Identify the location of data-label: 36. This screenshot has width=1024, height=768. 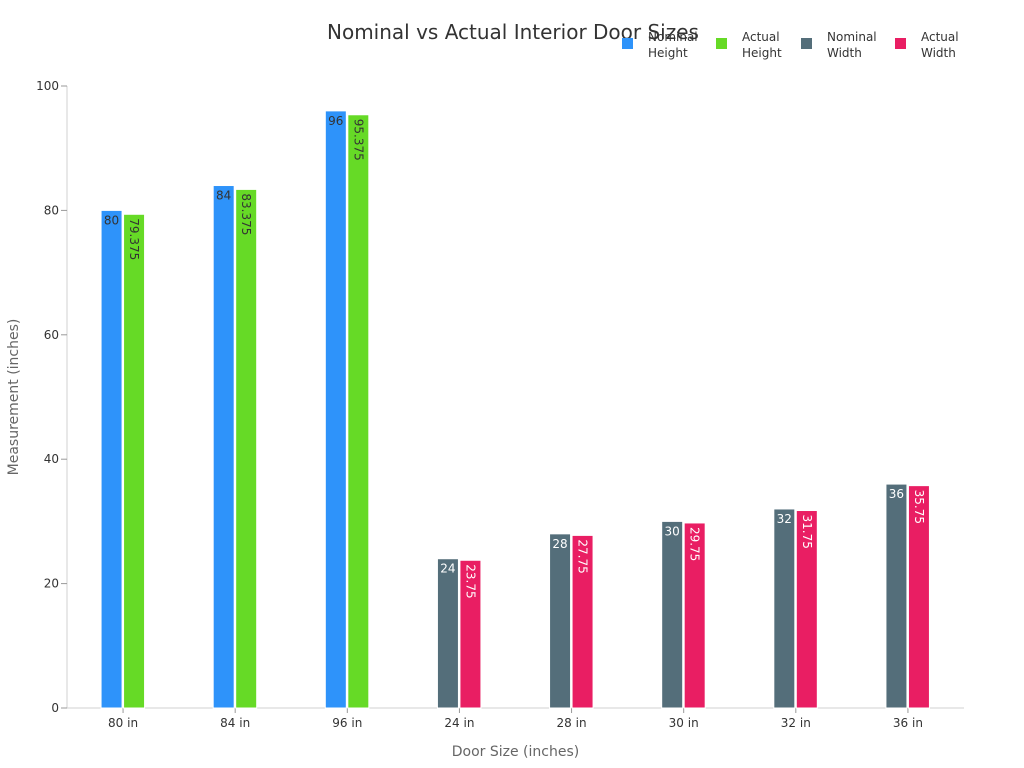
(896, 494).